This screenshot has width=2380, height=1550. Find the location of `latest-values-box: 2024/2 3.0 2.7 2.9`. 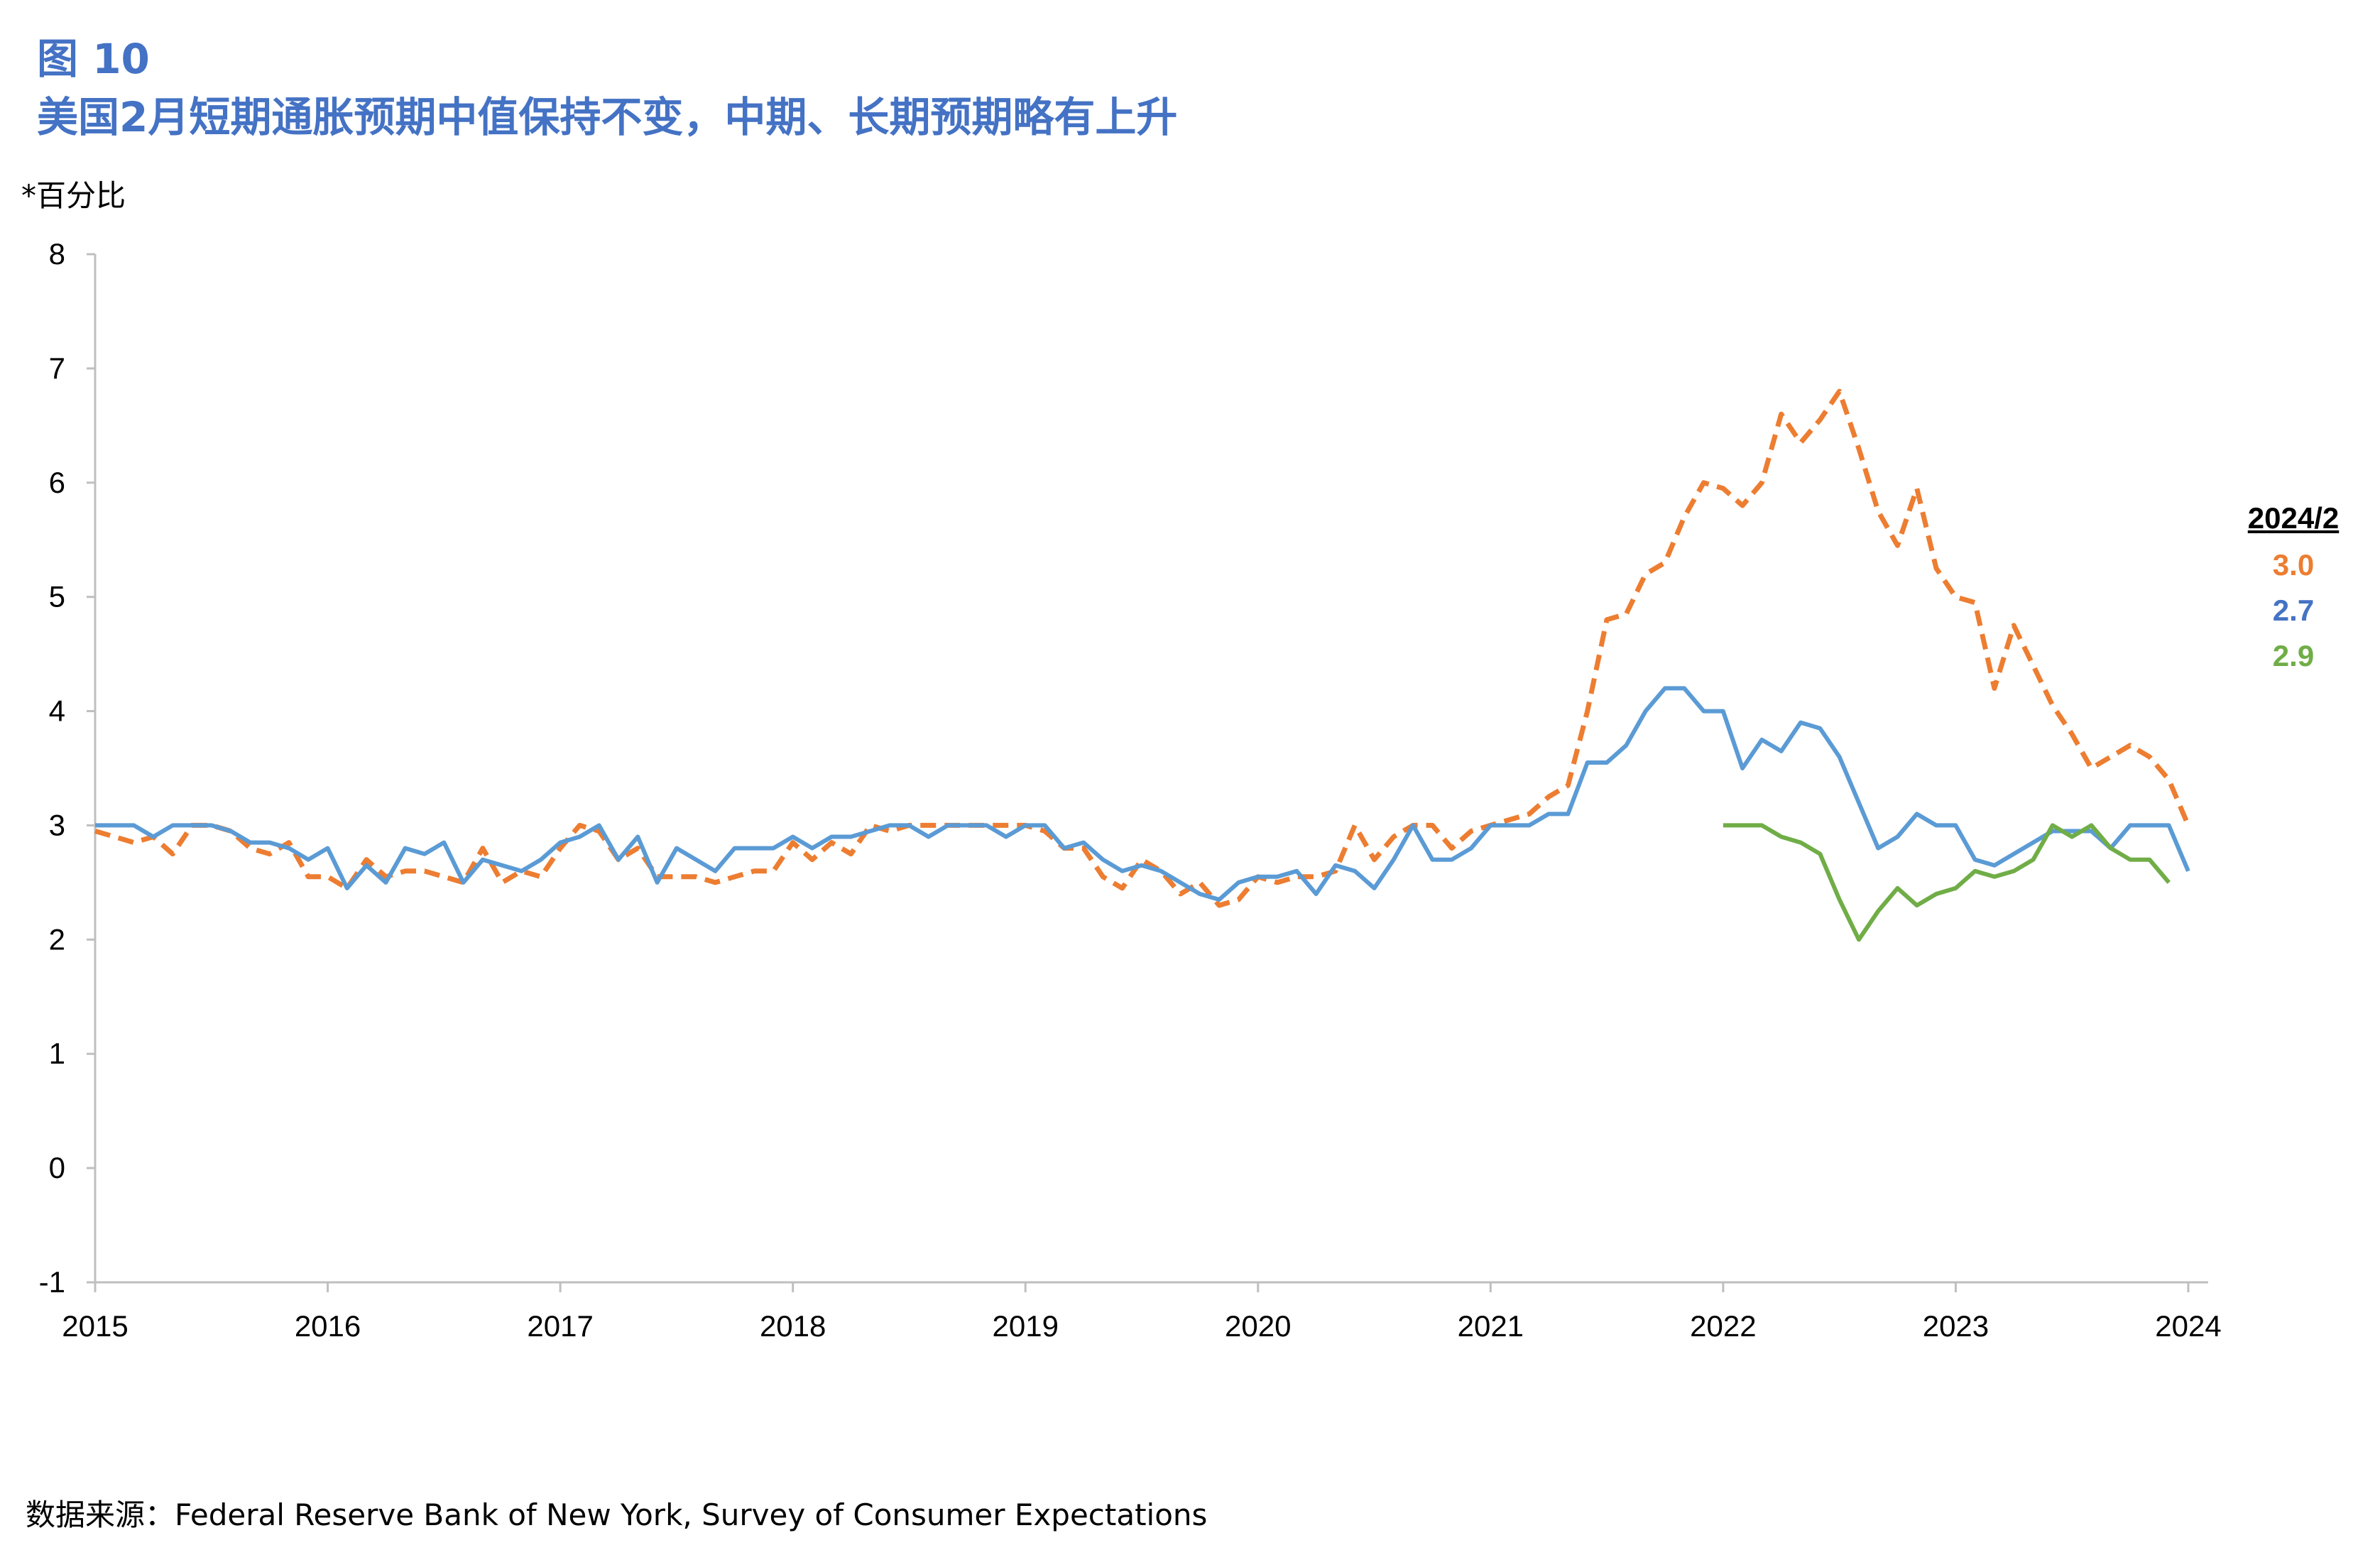

latest-values-box: 2024/2 3.0 2.7 2.9 is located at coordinates (2293, 592).